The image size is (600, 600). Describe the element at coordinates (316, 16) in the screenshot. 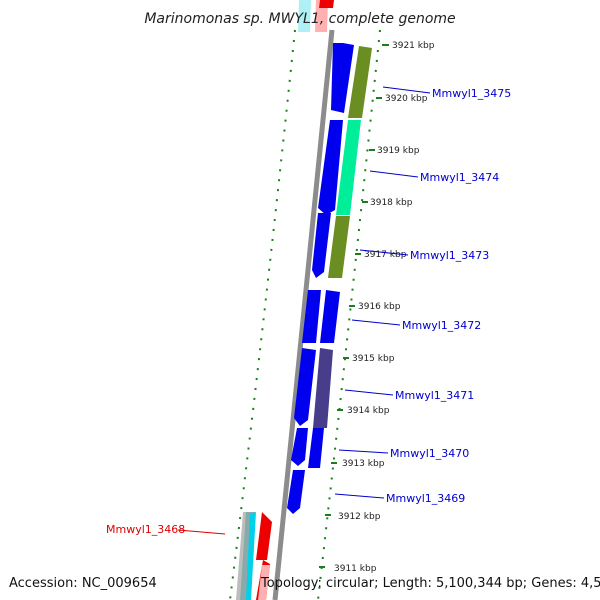

I see `top-partial-features` at that location.